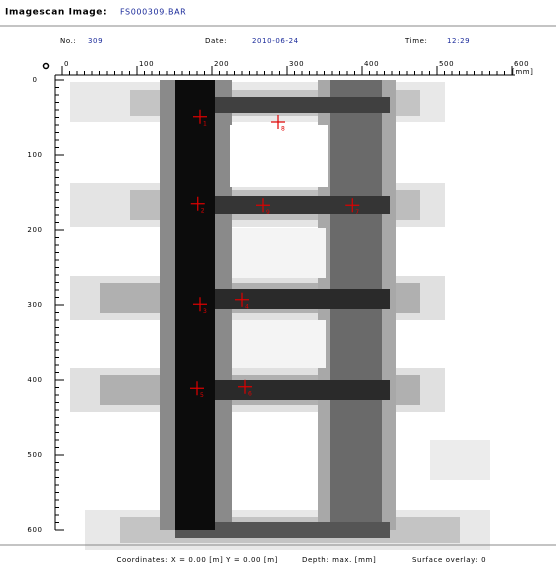 Image resolution: width=556 pixels, height=571 pixels. Describe the element at coordinates (34, 380) in the screenshot. I see `y-tick-label: 400` at that location.